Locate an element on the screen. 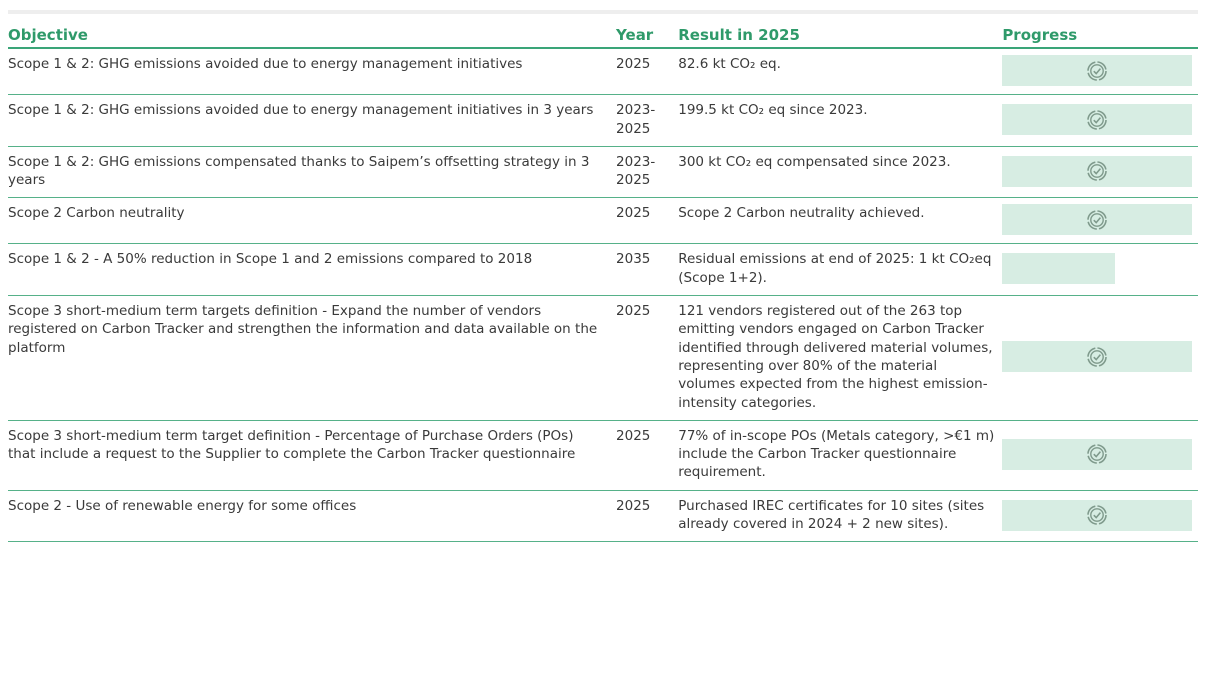  header-cell: Year is located at coordinates (647, 32).